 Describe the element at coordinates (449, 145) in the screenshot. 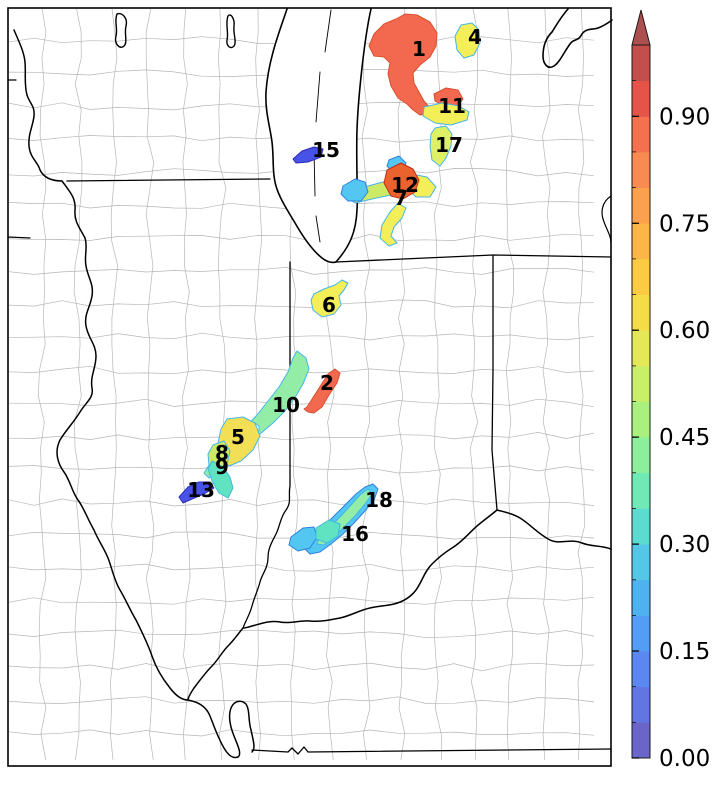

I see `storm-object-label-17: 17` at that location.